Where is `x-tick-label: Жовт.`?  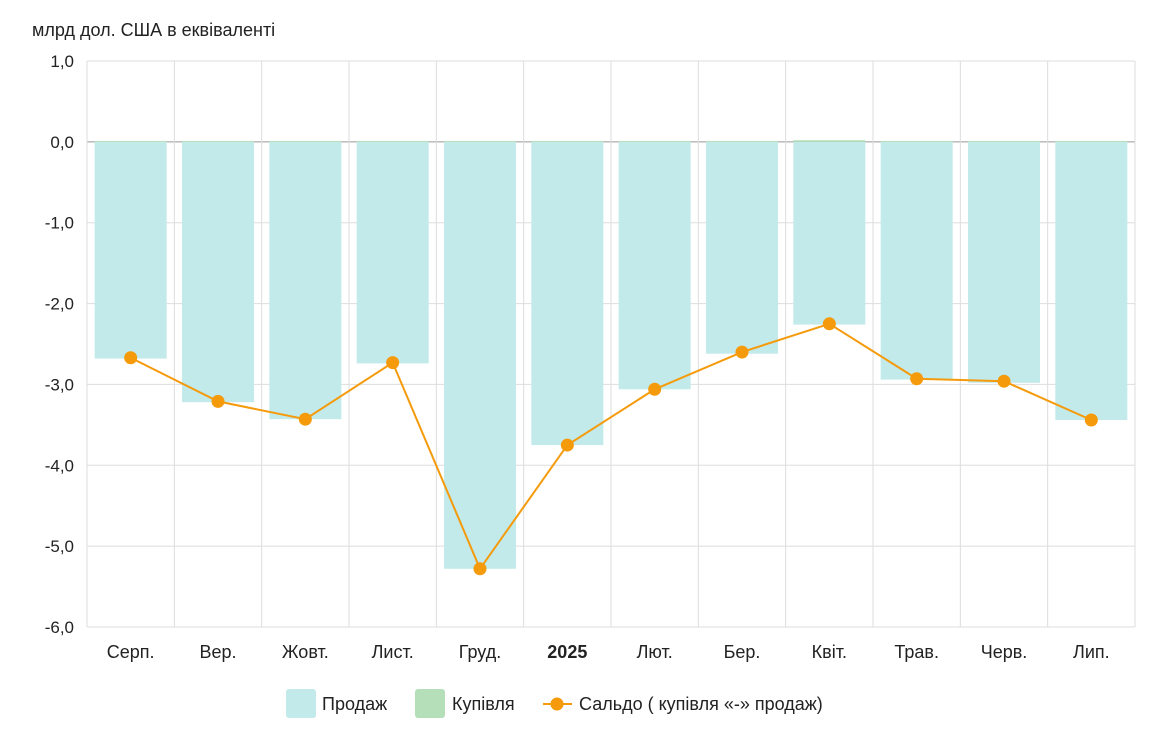 x-tick-label: Жовт. is located at coordinates (305, 652).